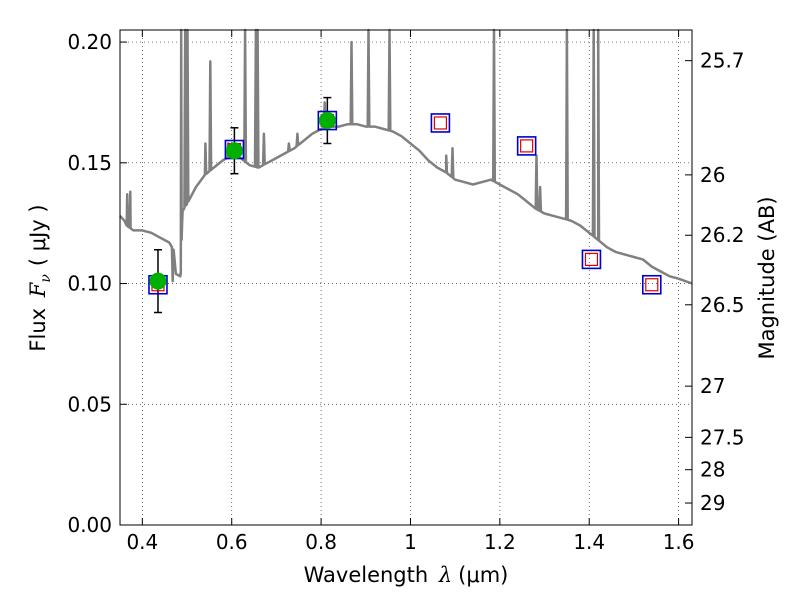 This screenshot has height=600, width=800. I want to click on y-tick-label: 0.15, so click(89, 163).